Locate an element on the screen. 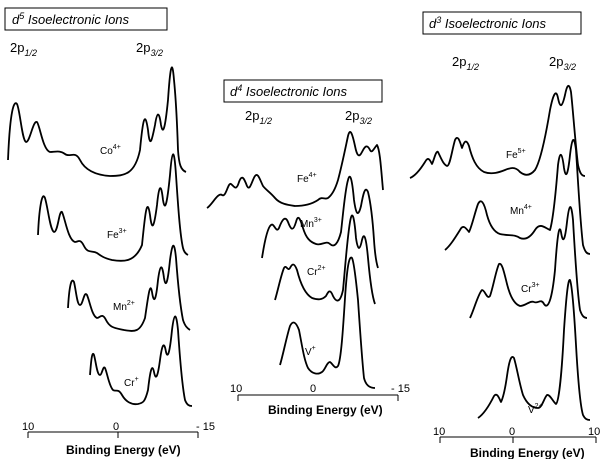 The height and width of the screenshot is (459, 607). panel-d3-xtick-0: 0 is located at coordinates (512, 432).